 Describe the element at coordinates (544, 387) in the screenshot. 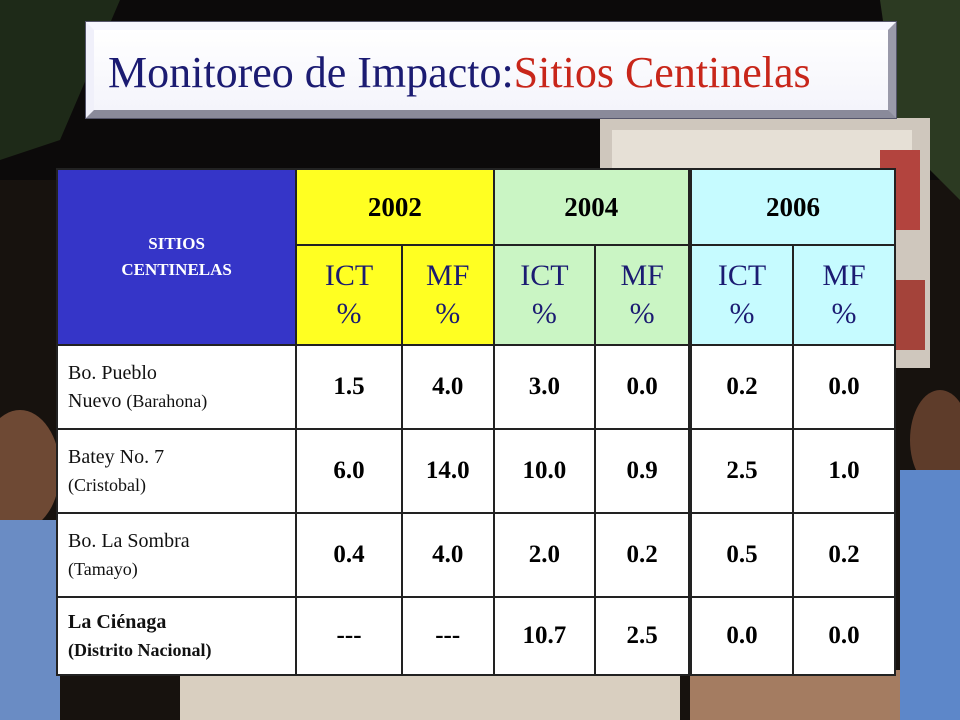

I see `value-cell: 3.0` at that location.